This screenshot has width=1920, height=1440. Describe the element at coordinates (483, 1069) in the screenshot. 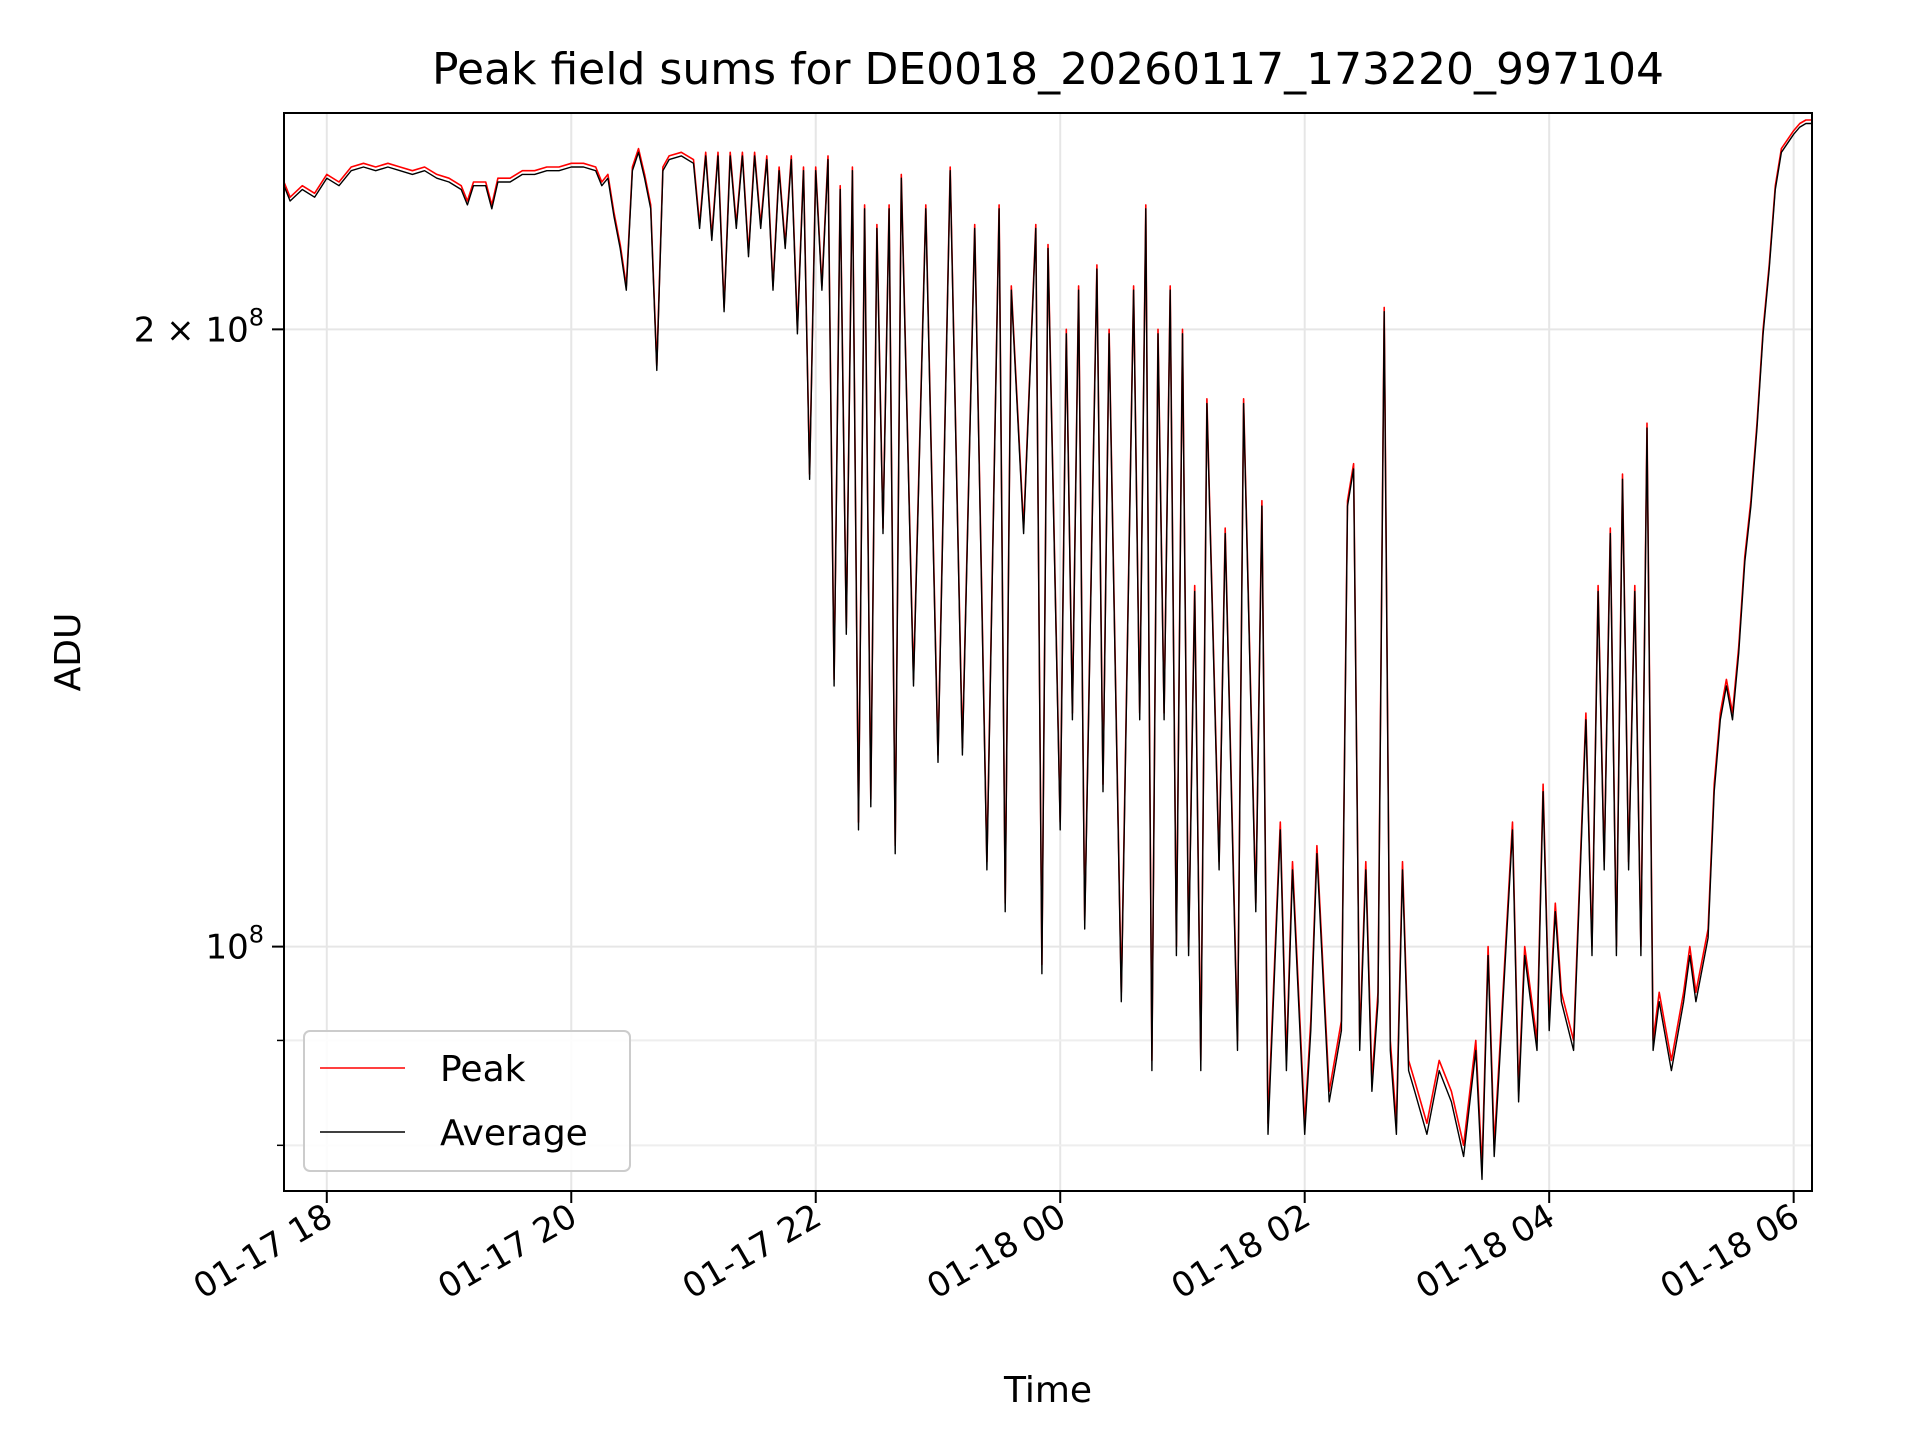

I see `legend-label-peak: Peak` at that location.